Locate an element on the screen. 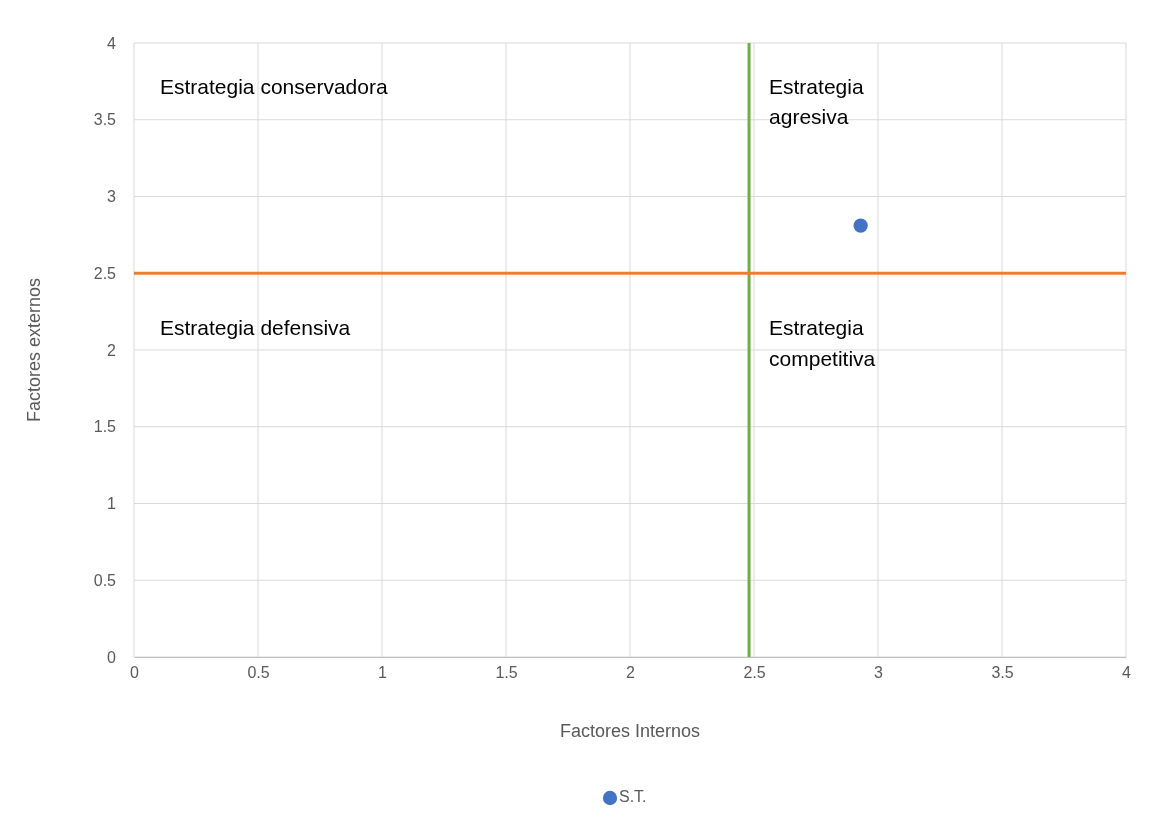 The width and height of the screenshot is (1149, 828). y-tick-label: 0 is located at coordinates (112, 657).